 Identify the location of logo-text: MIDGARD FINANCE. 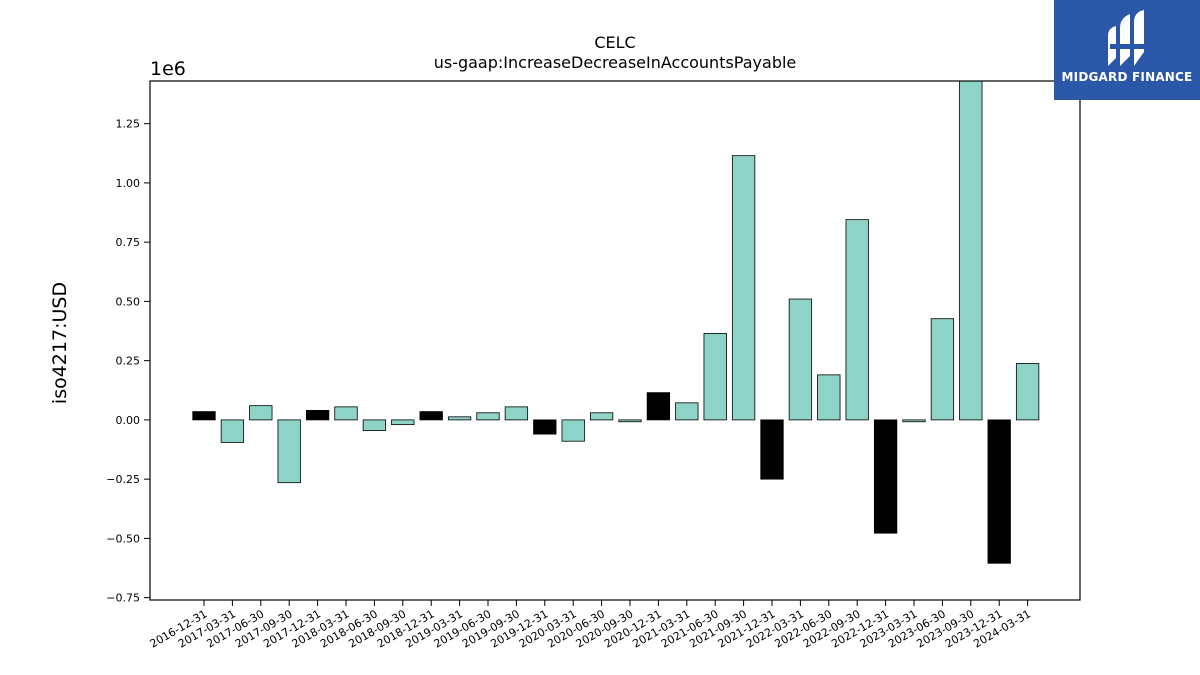
(1127, 77).